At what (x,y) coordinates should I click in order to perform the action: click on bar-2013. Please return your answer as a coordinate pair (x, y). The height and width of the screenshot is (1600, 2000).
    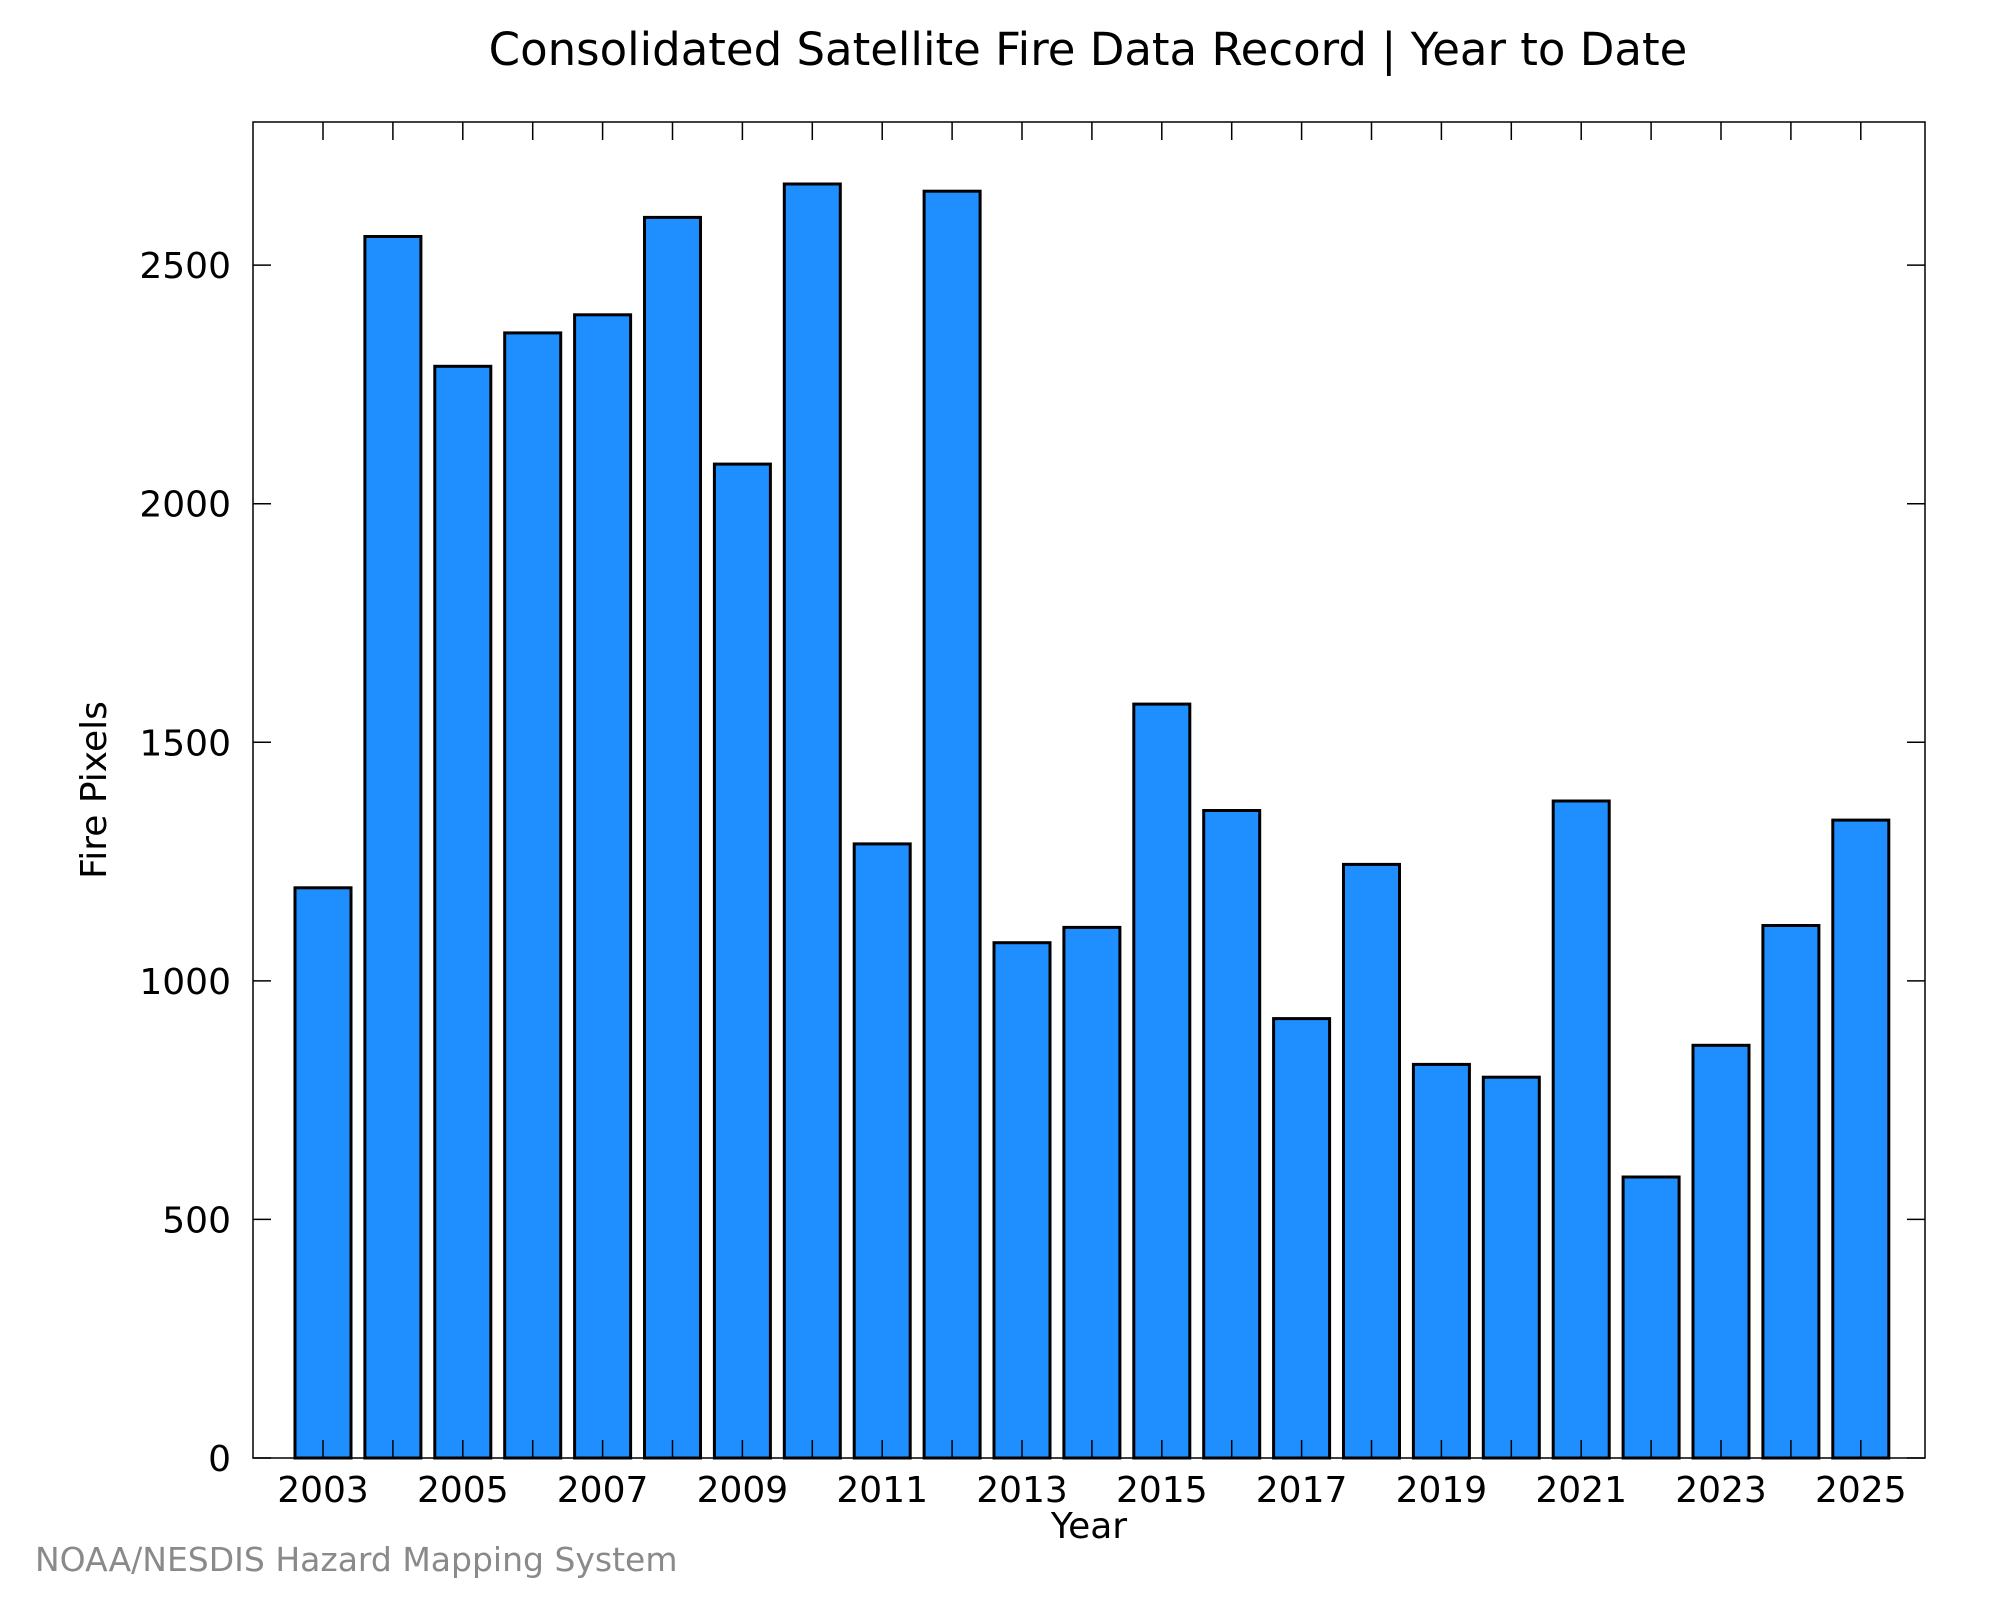
    Looking at the image, I should click on (1022, 1200).